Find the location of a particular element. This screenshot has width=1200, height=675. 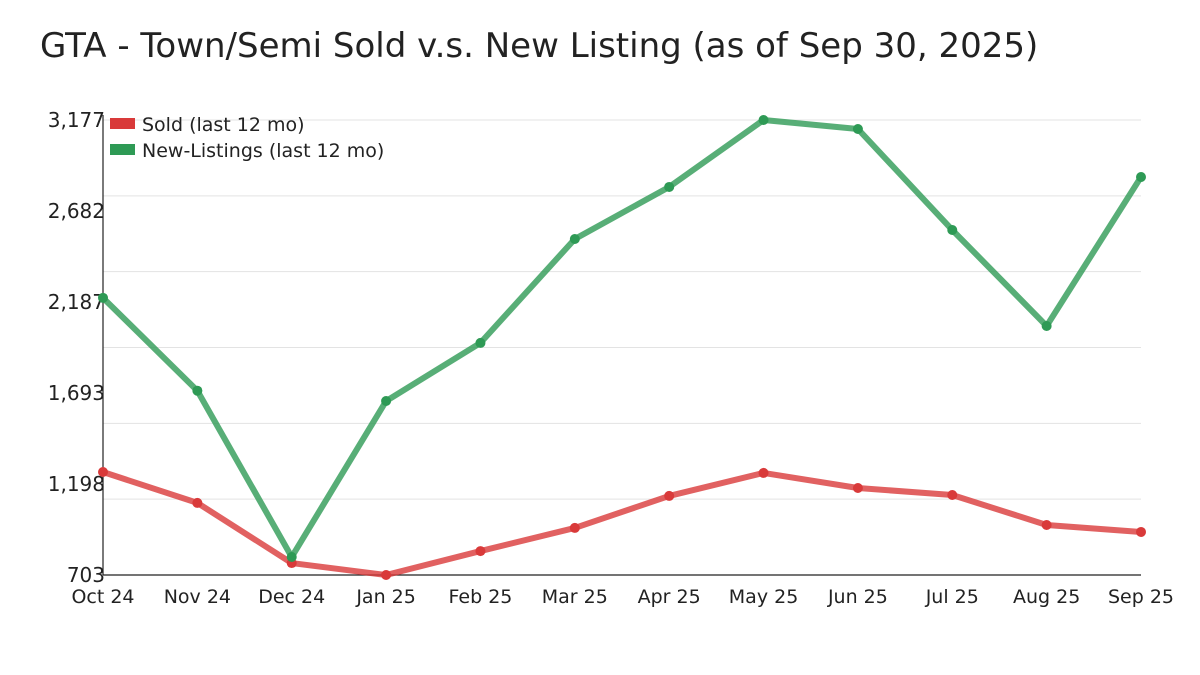

y-tick-label: 703 is located at coordinates (86, 575).